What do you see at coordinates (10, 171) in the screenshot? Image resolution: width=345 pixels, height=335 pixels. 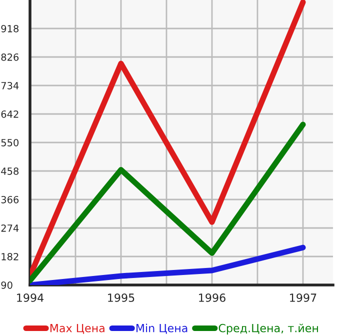 I see `y-tick-label: 458` at bounding box center [10, 171].